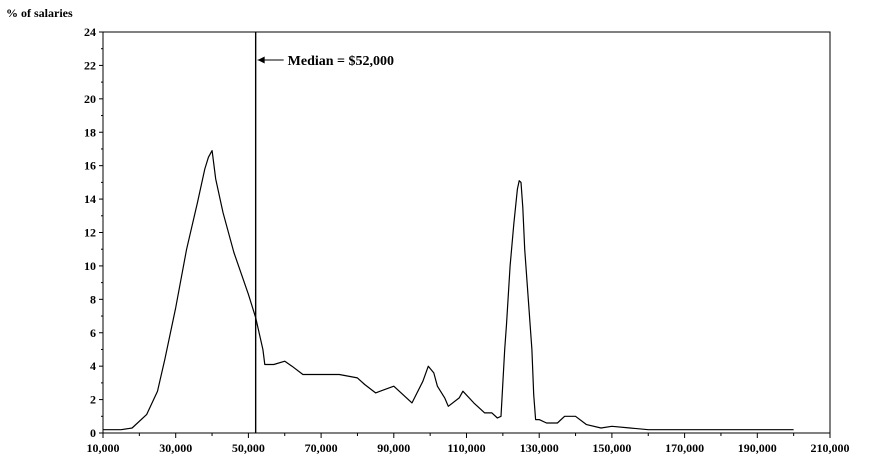  I want to click on y-tick-label: 4, so click(93, 366).